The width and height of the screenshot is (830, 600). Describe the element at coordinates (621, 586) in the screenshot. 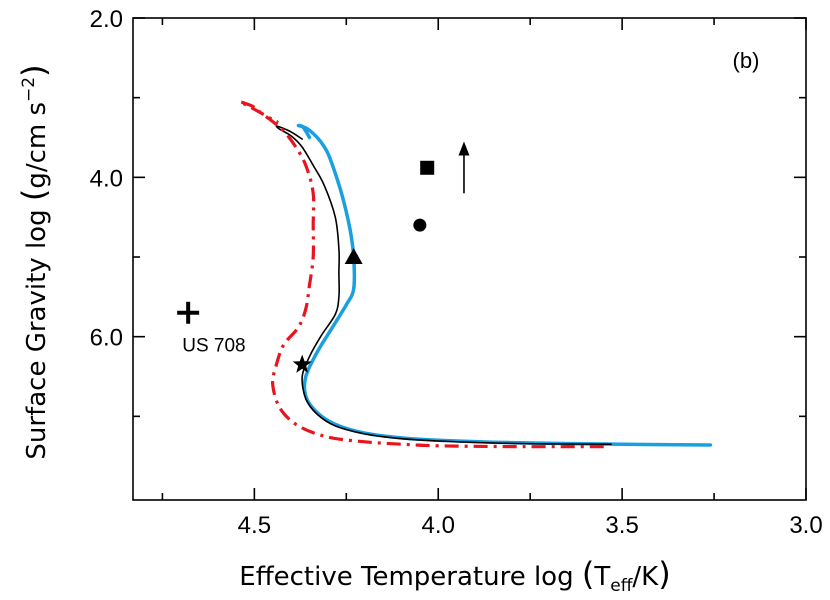

I see `x-axis-label-subscript: eff` at that location.